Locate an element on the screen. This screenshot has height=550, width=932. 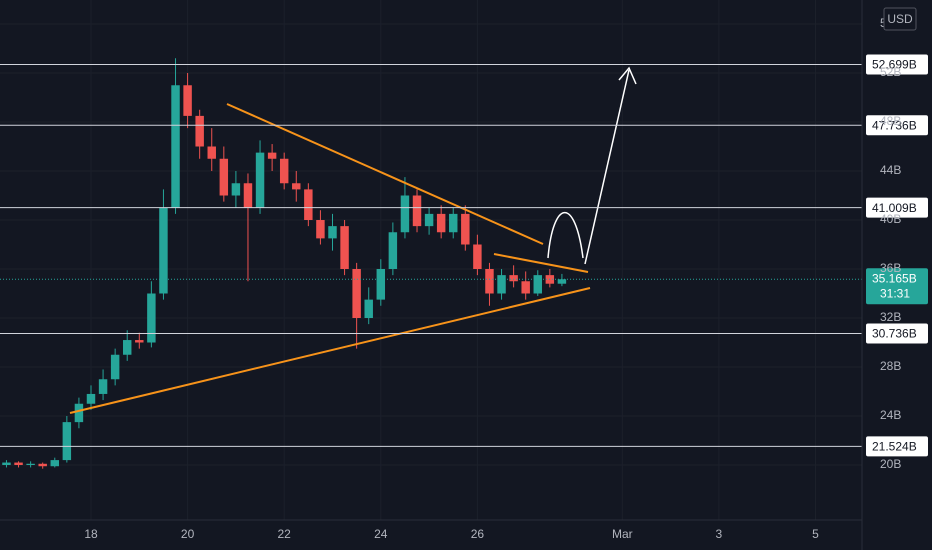
projection-arrow is located at coordinates (607, 167).